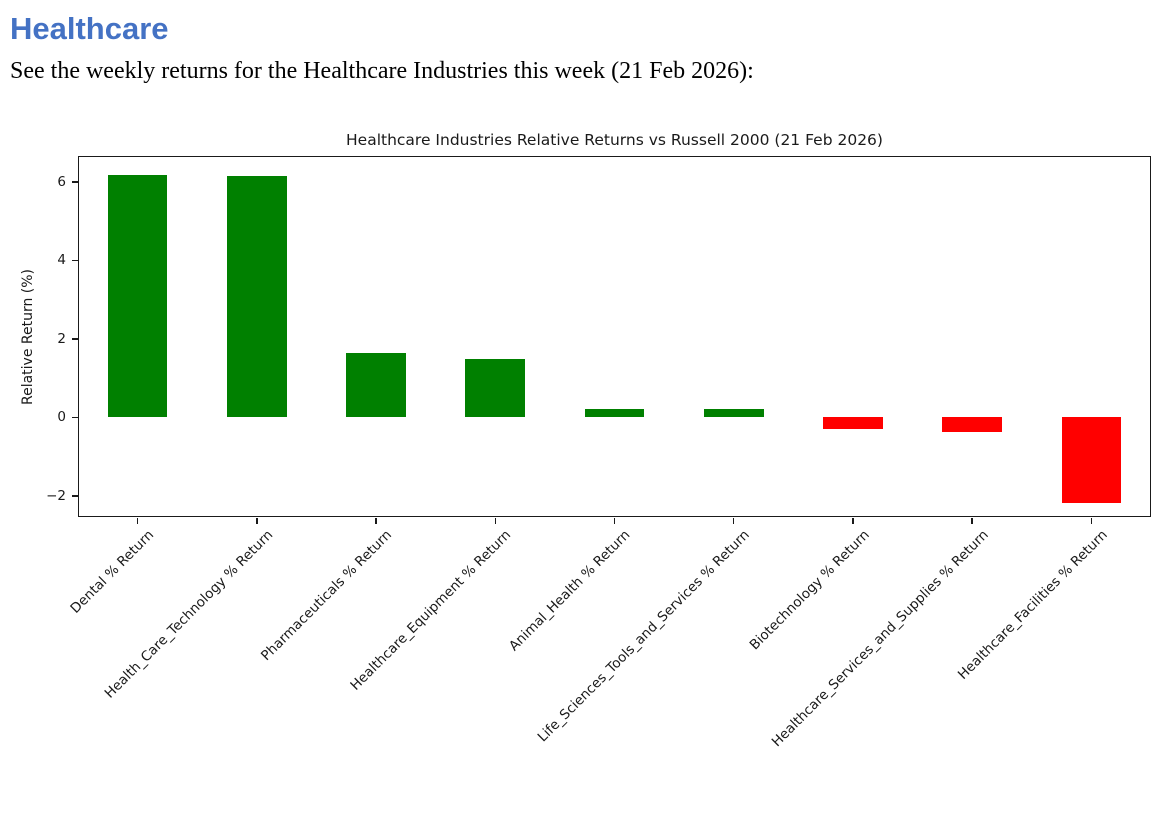 The height and width of the screenshot is (822, 1160). I want to click on page-heading: Healthcare, so click(89, 28).